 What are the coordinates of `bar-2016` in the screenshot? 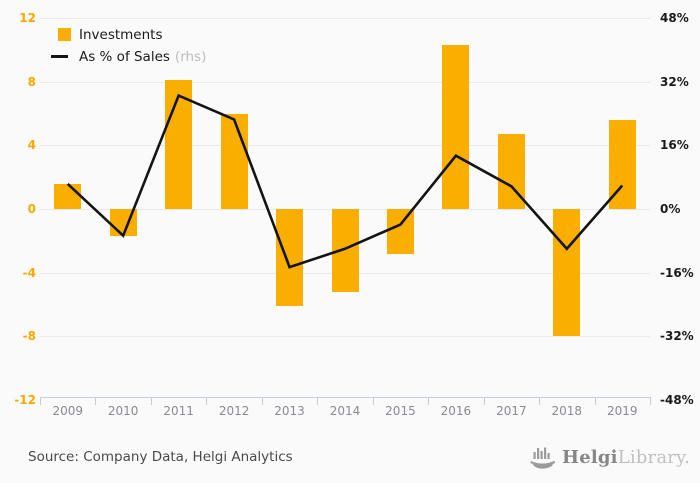 It's located at (456, 127).